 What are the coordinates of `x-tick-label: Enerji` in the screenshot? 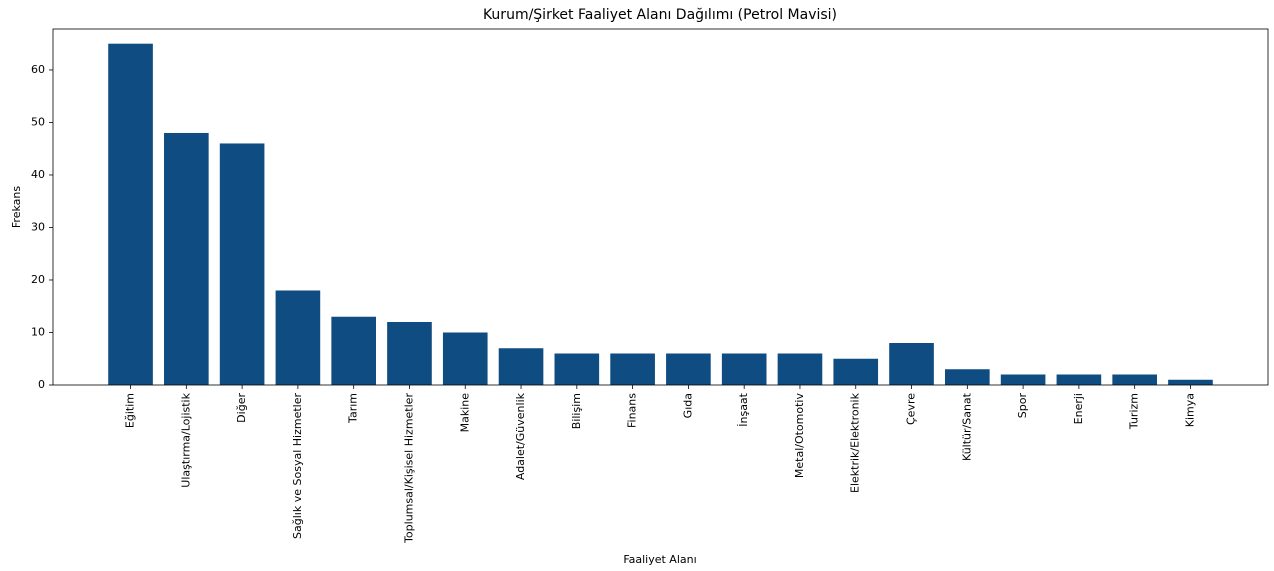 It's located at (1078, 408).